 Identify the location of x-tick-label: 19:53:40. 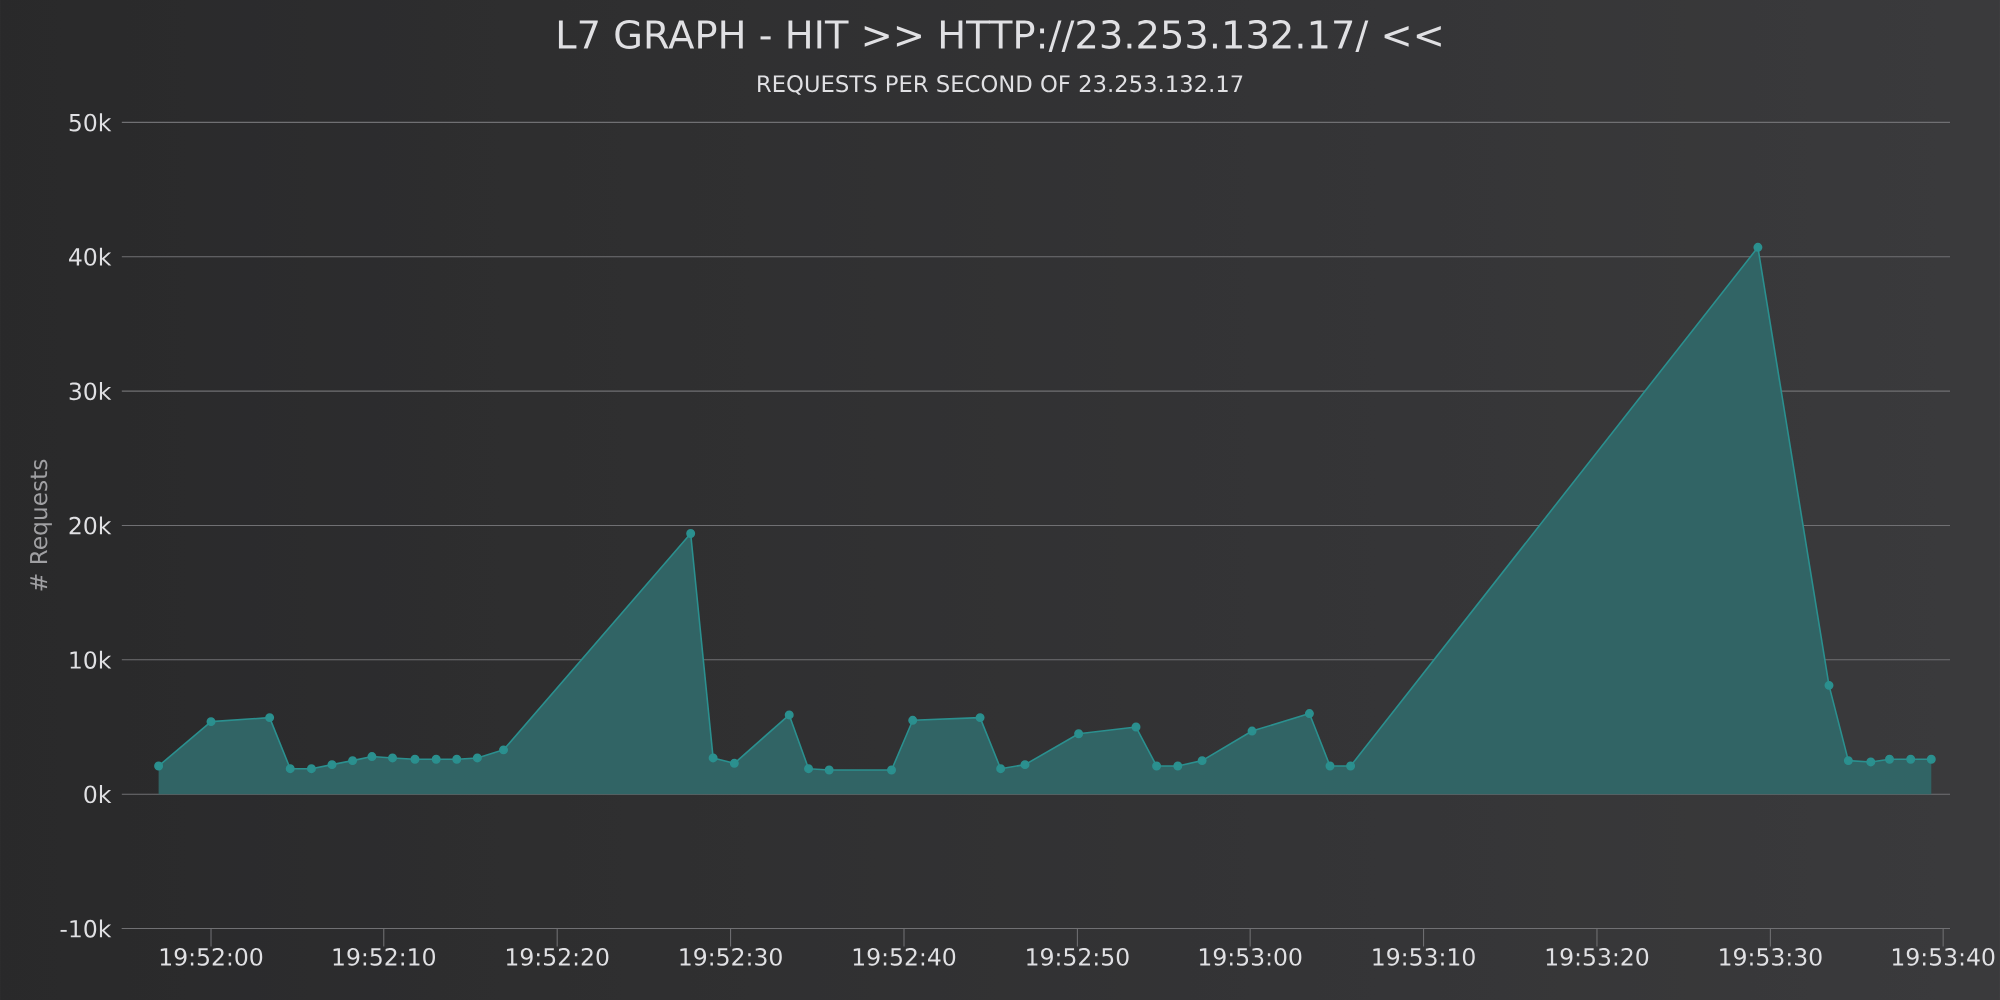
(1943, 956).